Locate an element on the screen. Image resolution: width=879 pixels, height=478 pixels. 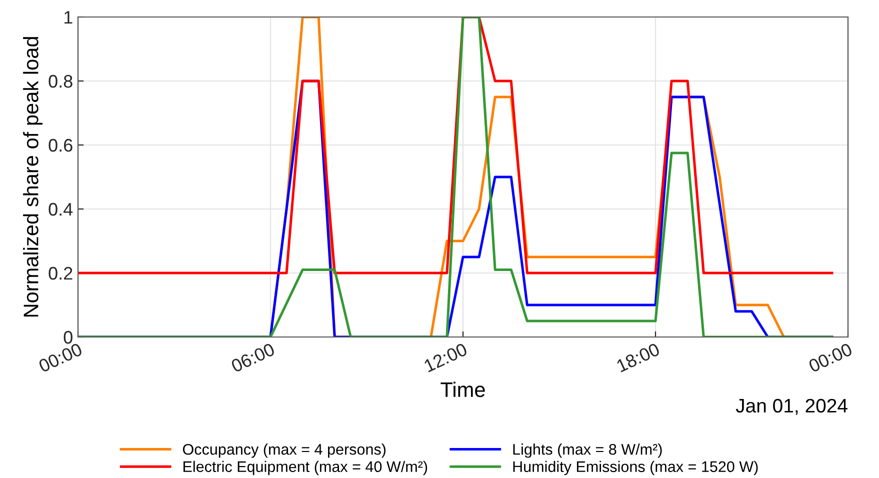
text: Jan 01, 2024 is located at coordinates (792, 406).